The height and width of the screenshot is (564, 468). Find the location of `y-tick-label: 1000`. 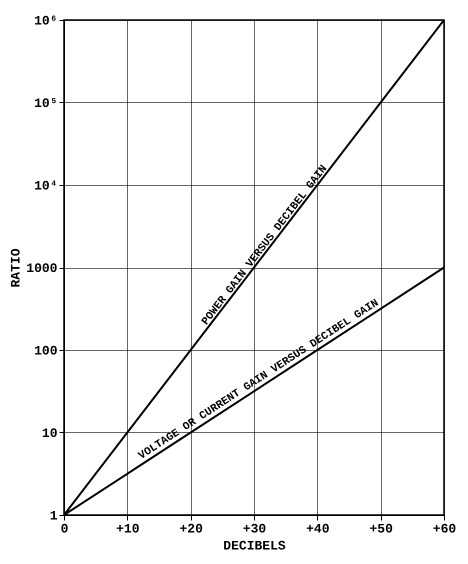

y-tick-label: 1000 is located at coordinates (42, 268).